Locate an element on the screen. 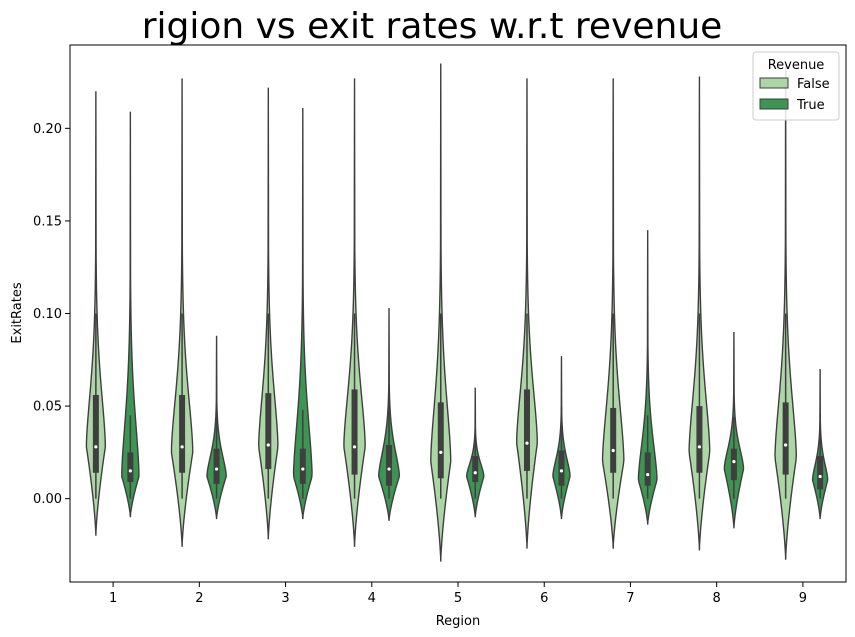 The image size is (855, 637). legend-swatch-false is located at coordinates (774, 83).